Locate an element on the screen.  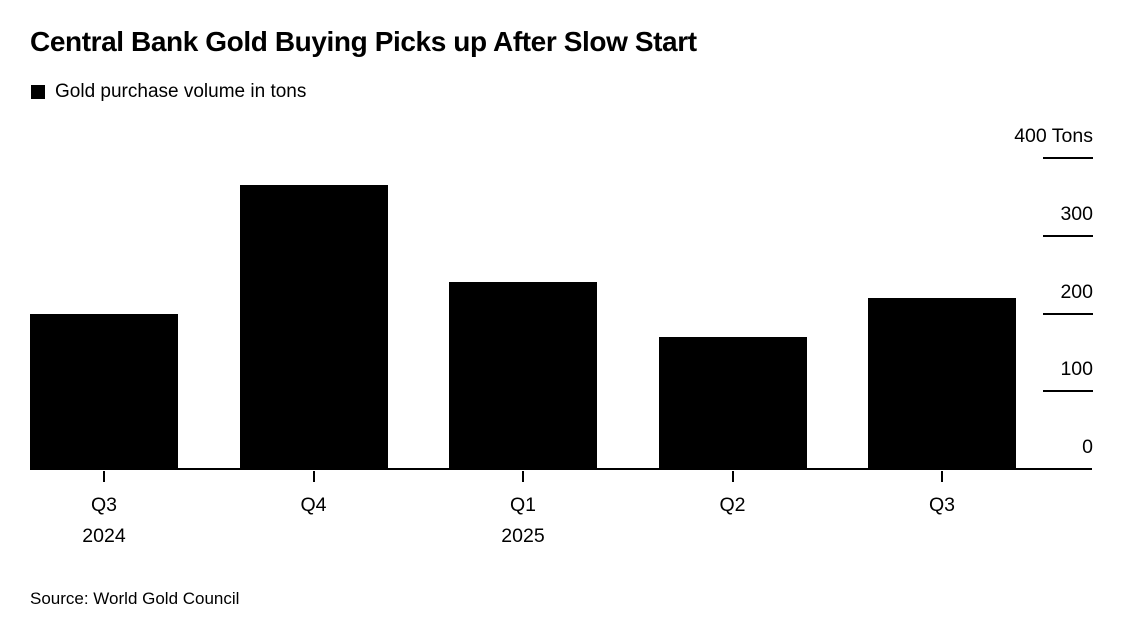
x-axis-label: Q2 is located at coordinates (733, 505).